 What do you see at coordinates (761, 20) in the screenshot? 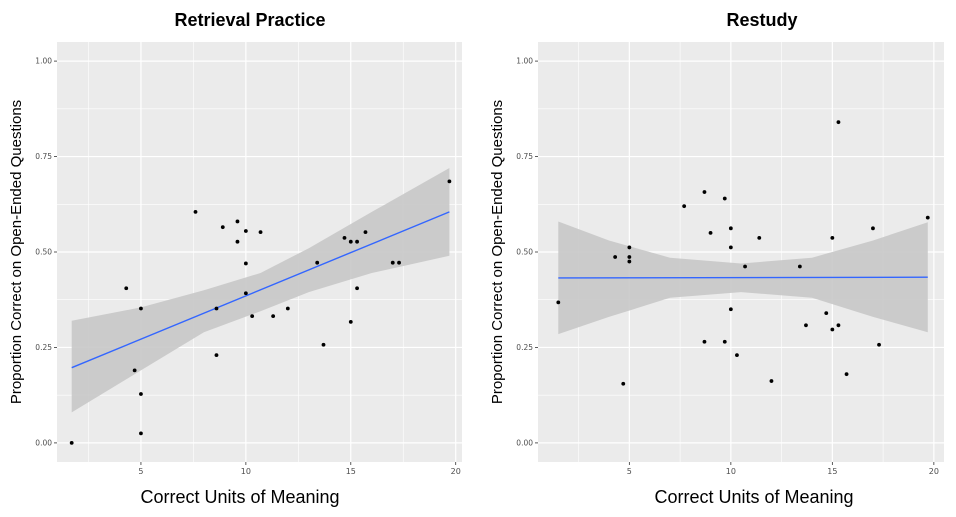
I see `chart-title: Restudy` at bounding box center [761, 20].